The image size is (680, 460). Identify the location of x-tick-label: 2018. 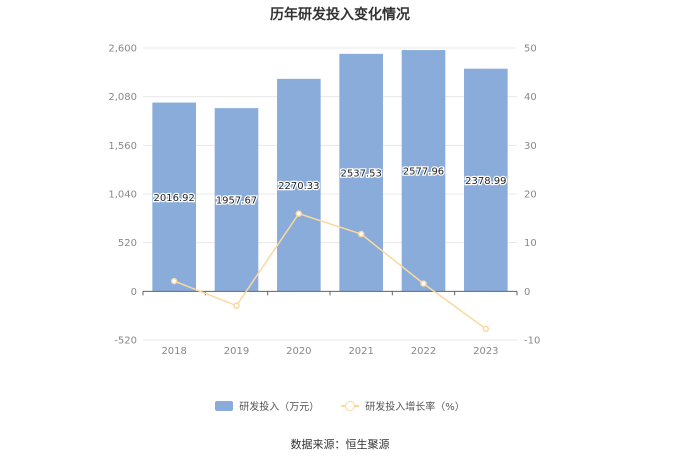
(173, 351).